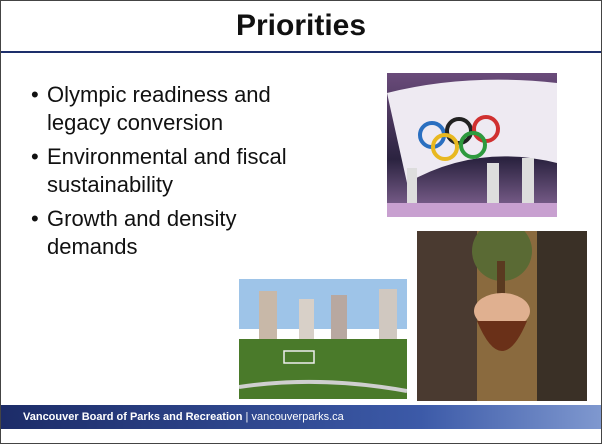 This screenshot has width=602, height=444. Describe the element at coordinates (323, 339) in the screenshot. I see `park-field-photo` at that location.